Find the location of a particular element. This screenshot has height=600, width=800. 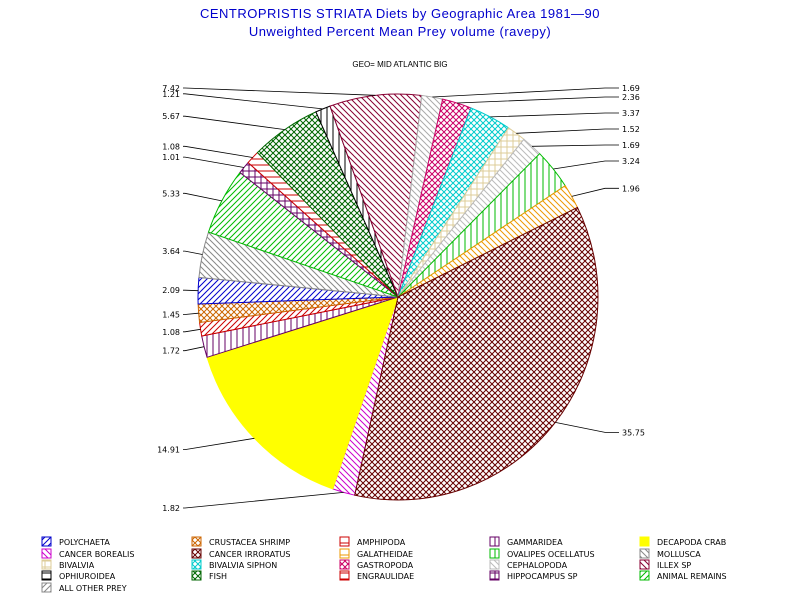

legend-item-20: ANIMAL REMAINS is located at coordinates (683, 575).